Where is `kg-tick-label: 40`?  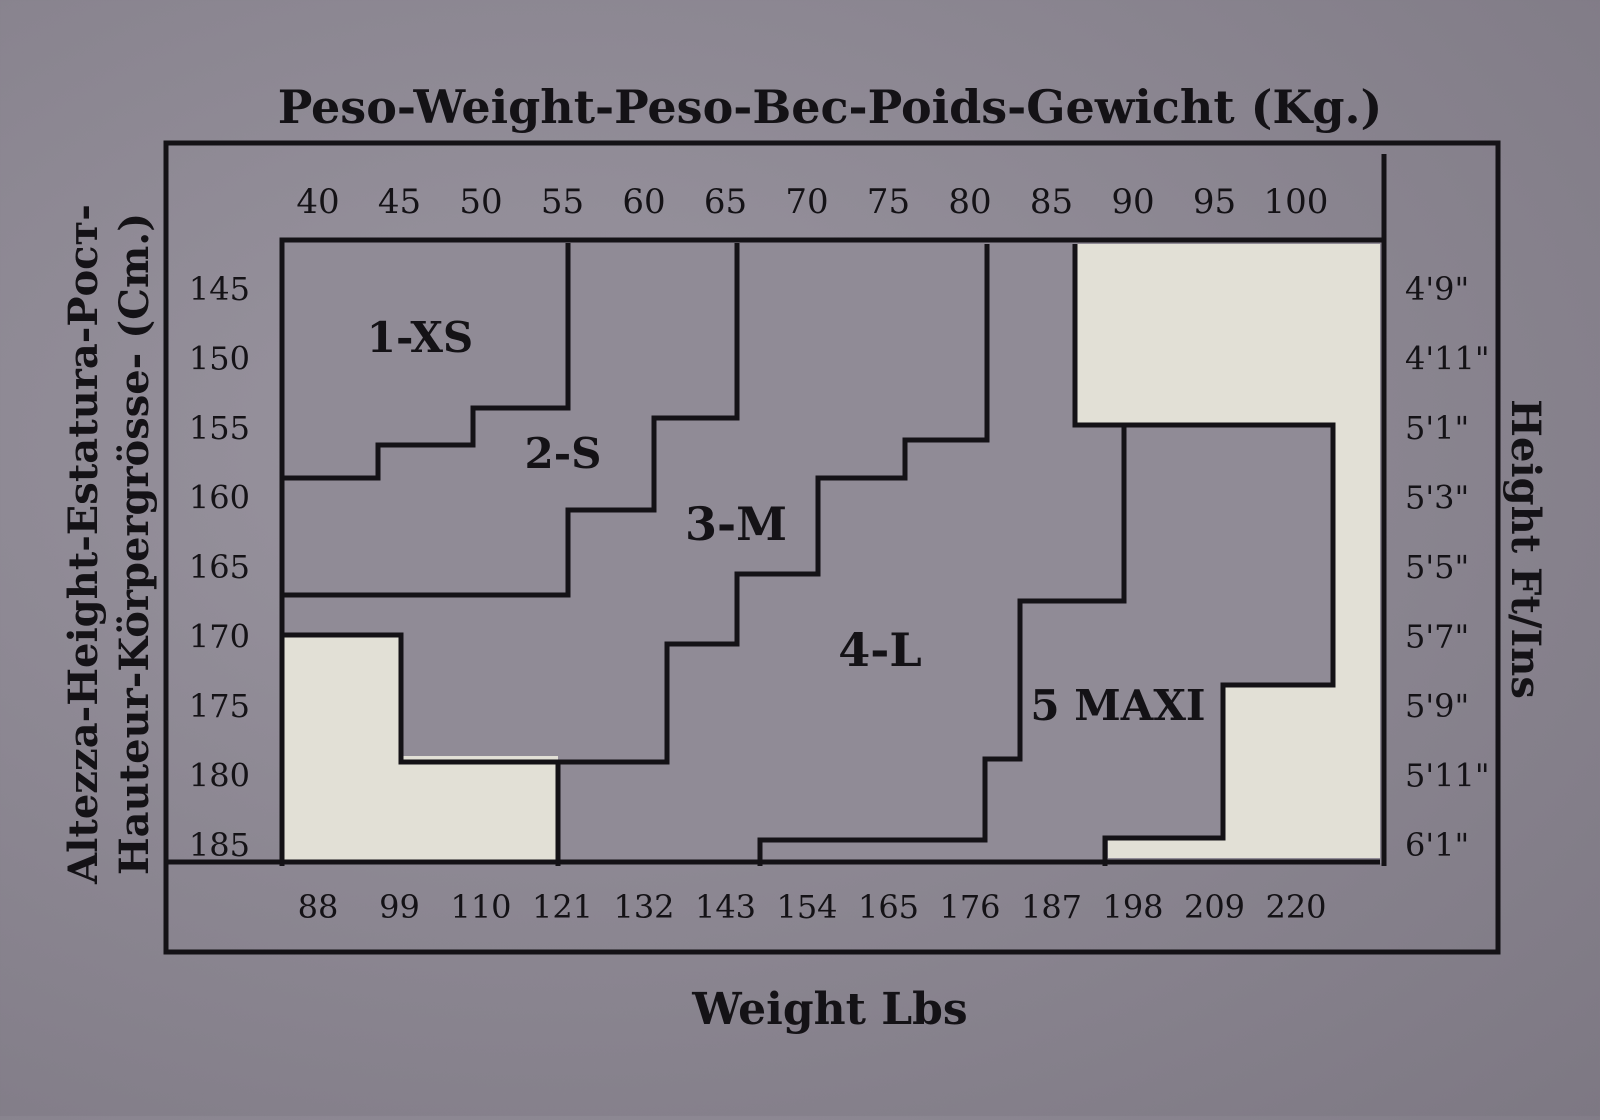
kg-tick-label: 40 is located at coordinates (317, 202).